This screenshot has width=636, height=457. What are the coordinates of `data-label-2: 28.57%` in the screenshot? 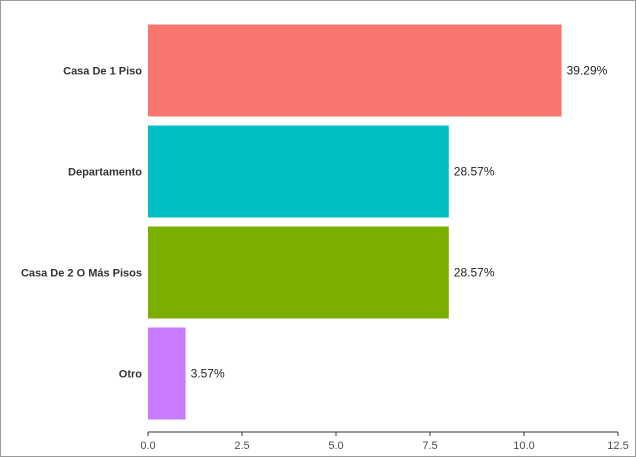 It's located at (474, 273).